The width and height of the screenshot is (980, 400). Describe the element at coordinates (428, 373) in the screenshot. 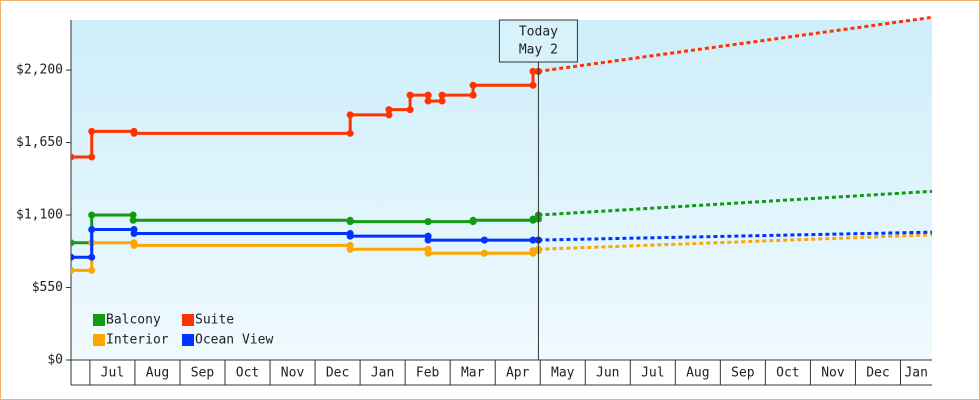

I see `x-tick-label: Feb` at that location.